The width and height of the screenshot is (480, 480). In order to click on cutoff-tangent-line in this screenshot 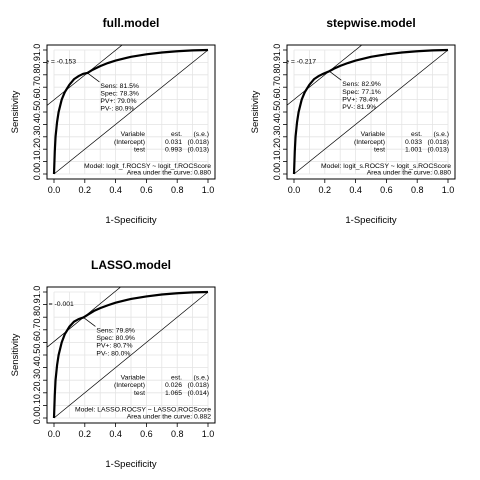, I will do `click(85, 75)`.